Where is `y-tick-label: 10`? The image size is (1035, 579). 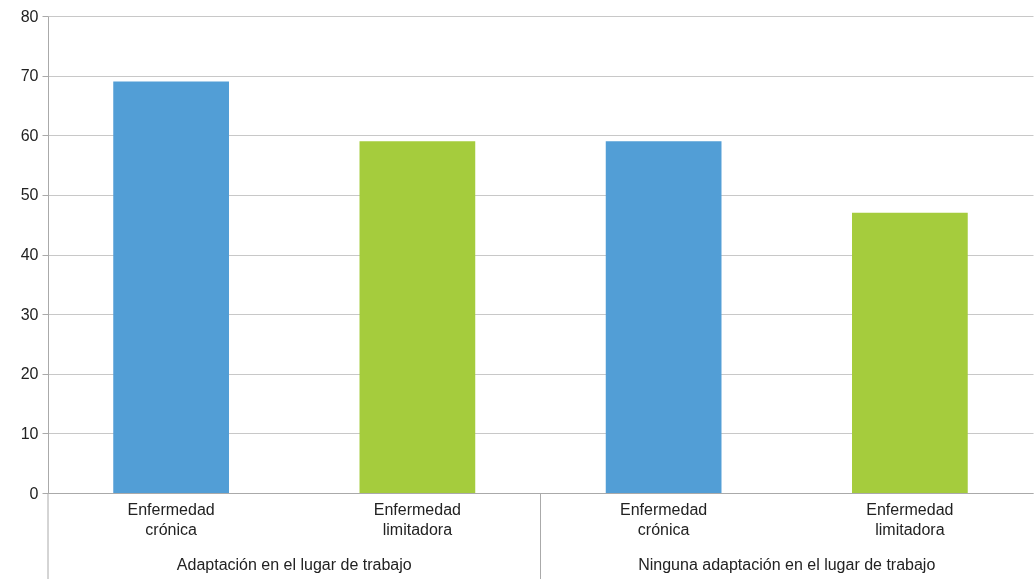
y-tick-label: 10 is located at coordinates (29, 433).